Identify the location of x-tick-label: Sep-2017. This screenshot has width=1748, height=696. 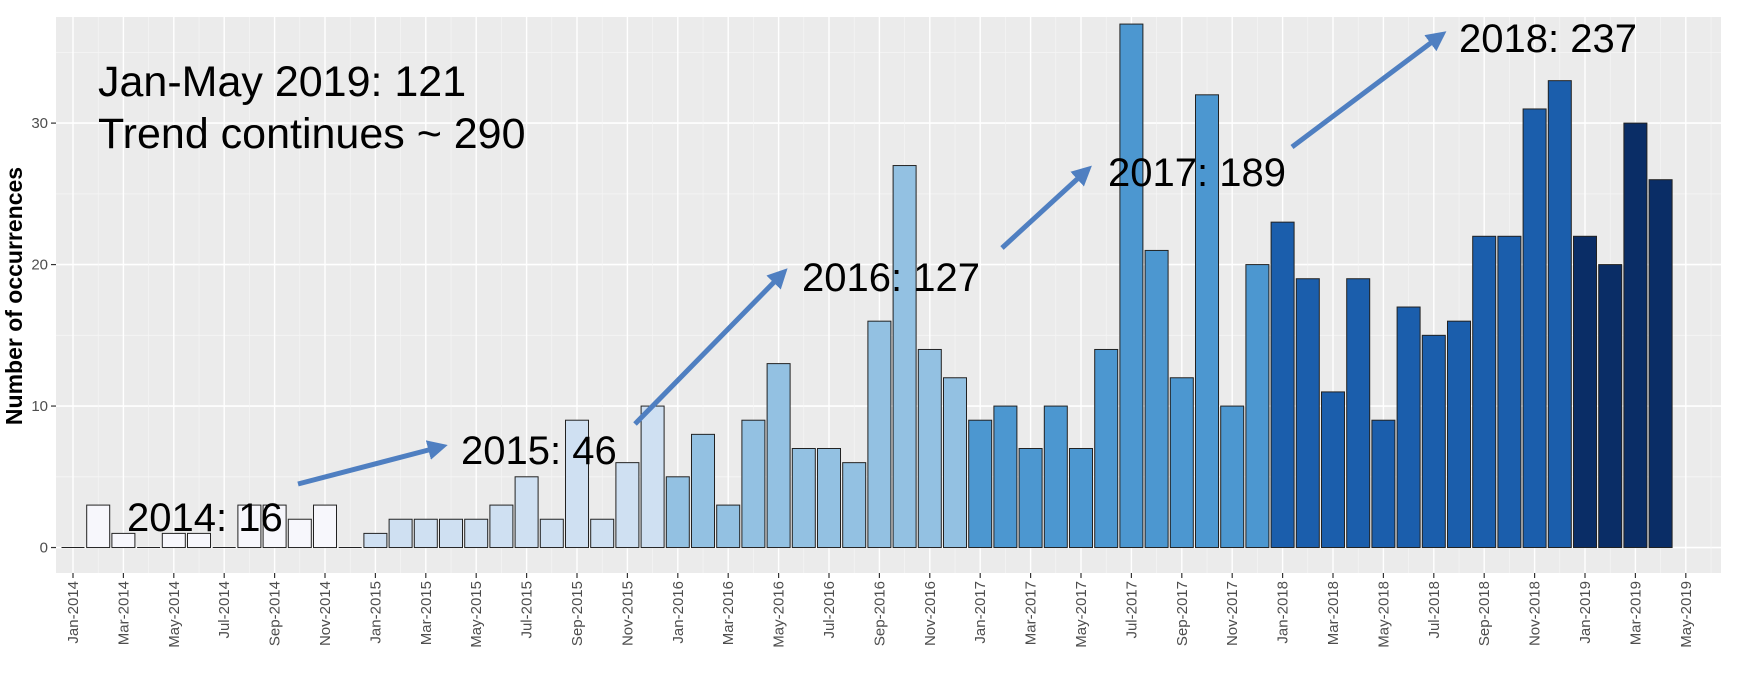
(1182, 613).